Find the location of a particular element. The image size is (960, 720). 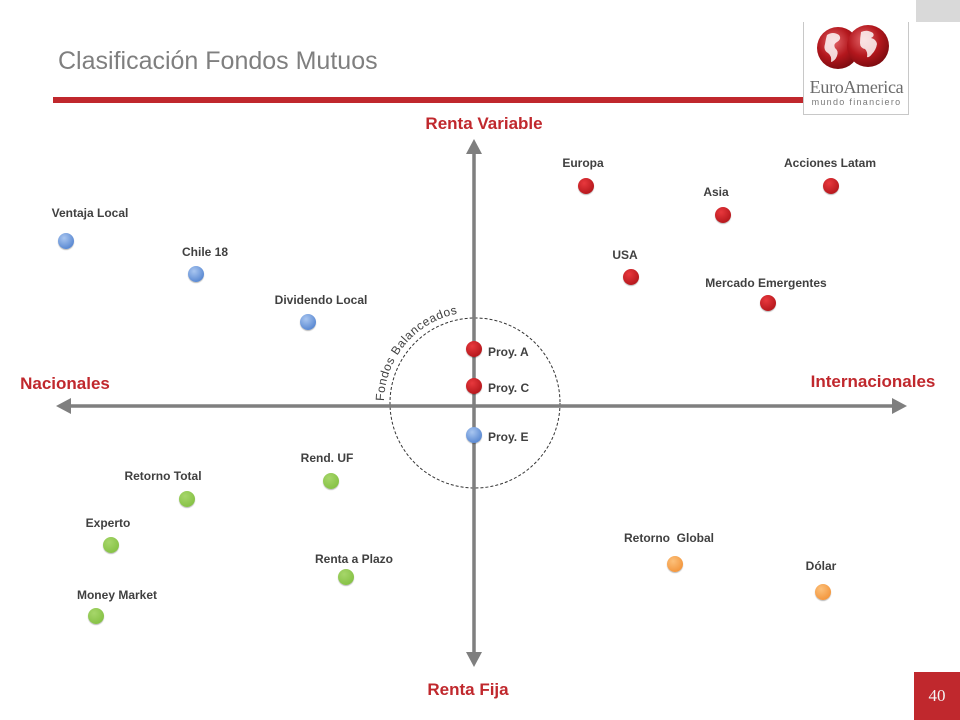

fund-label-renta-a-plazo: Renta a Plazo is located at coordinates (354, 559).